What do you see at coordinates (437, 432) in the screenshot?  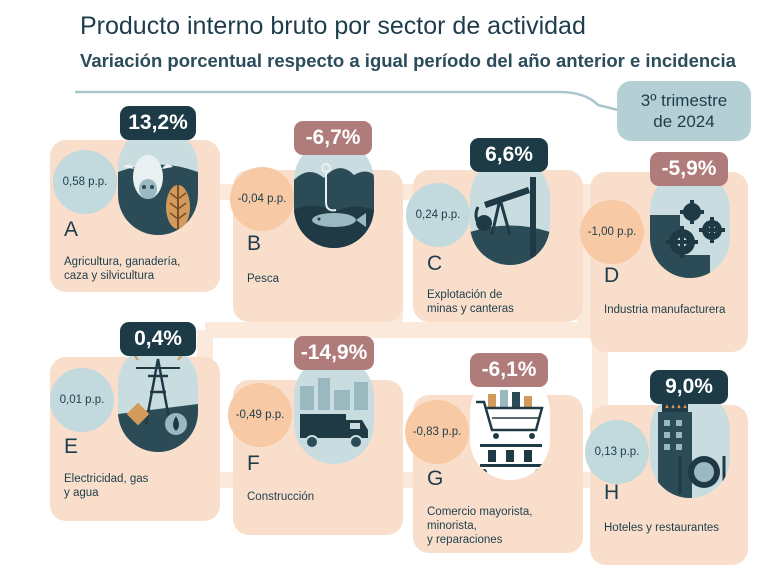 I see `incidence-circle: -0,83 p.p.` at bounding box center [437, 432].